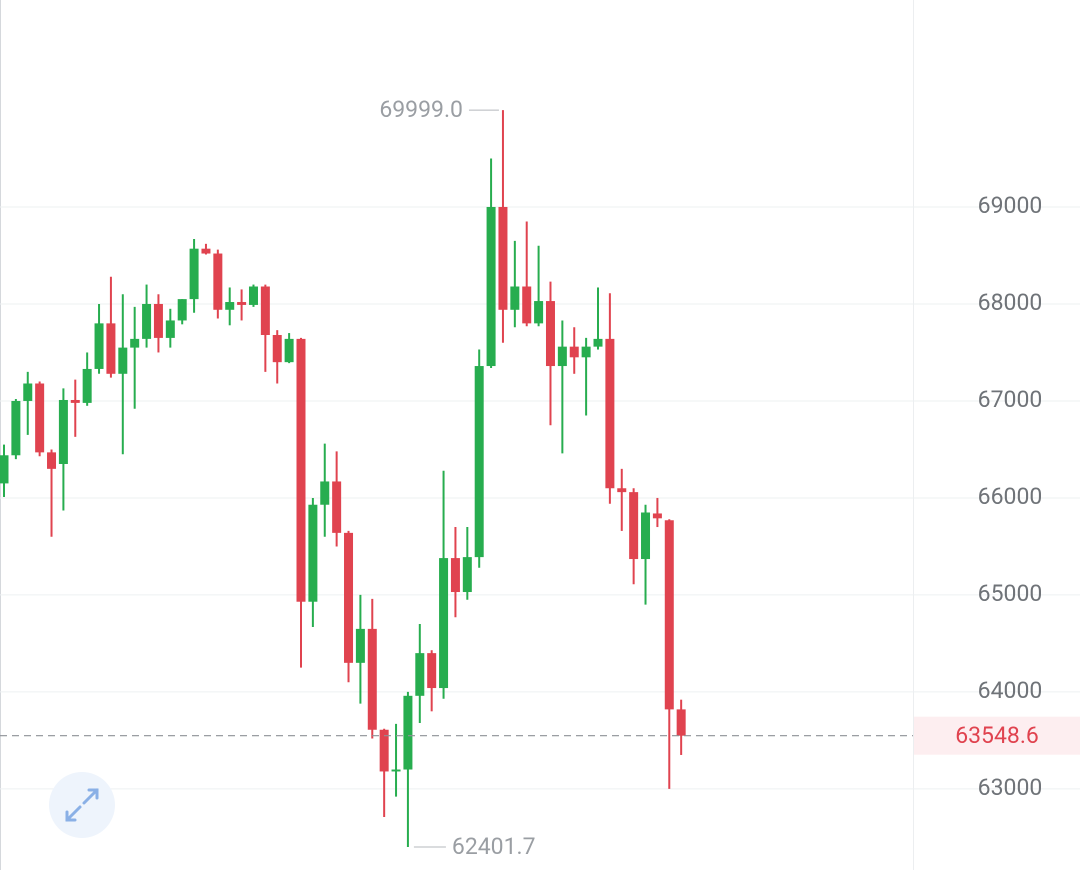 This screenshot has height=870, width=1080. What do you see at coordinates (1010, 205) in the screenshot?
I see `y-tick-label: 69000` at bounding box center [1010, 205].